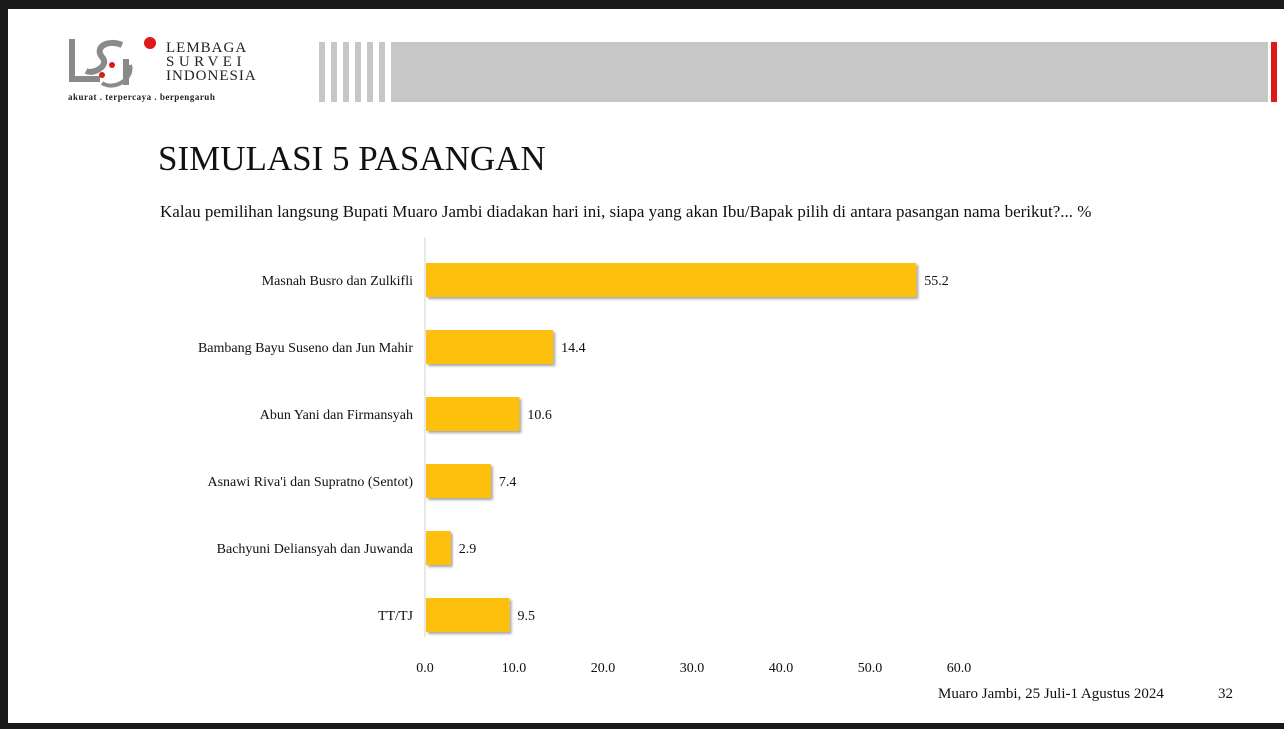 This screenshot has width=1284, height=729. Describe the element at coordinates (315, 549) in the screenshot. I see `category-label: Bachyuni Deliansyah dan Juwanda` at that location.